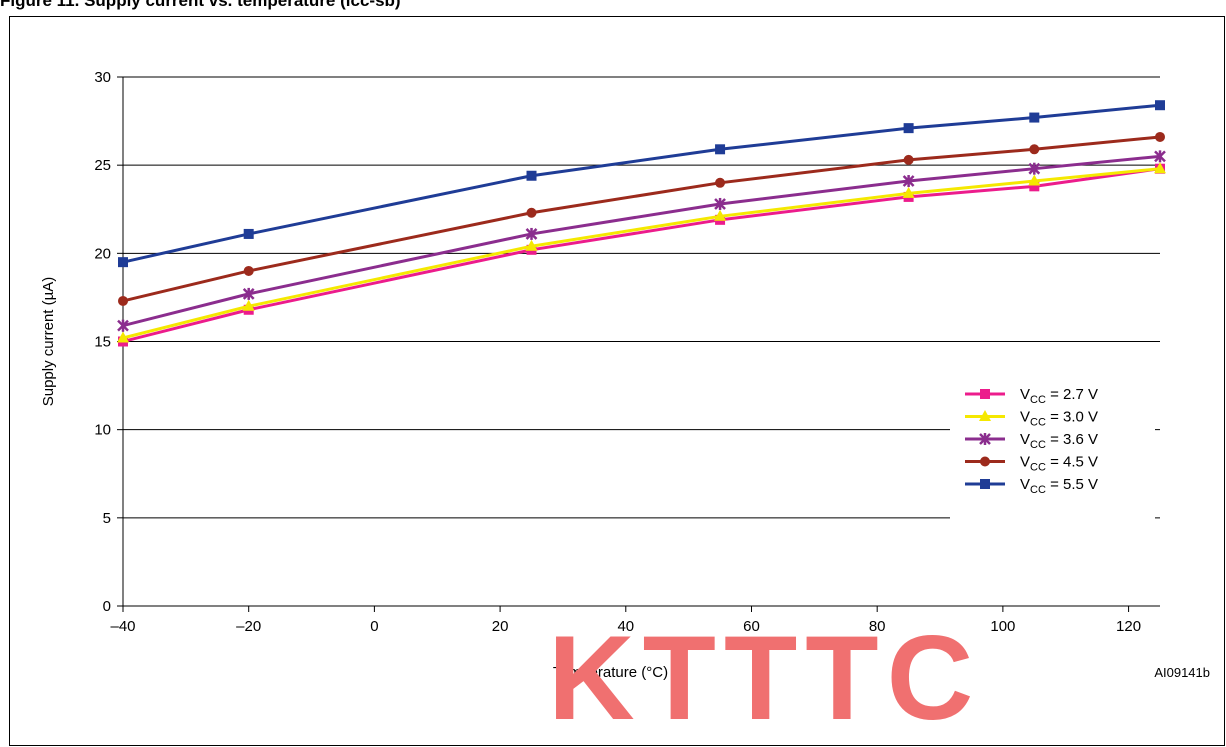 This screenshot has height=747, width=1226. I want to click on figure-id: AI09141b, so click(1182, 672).